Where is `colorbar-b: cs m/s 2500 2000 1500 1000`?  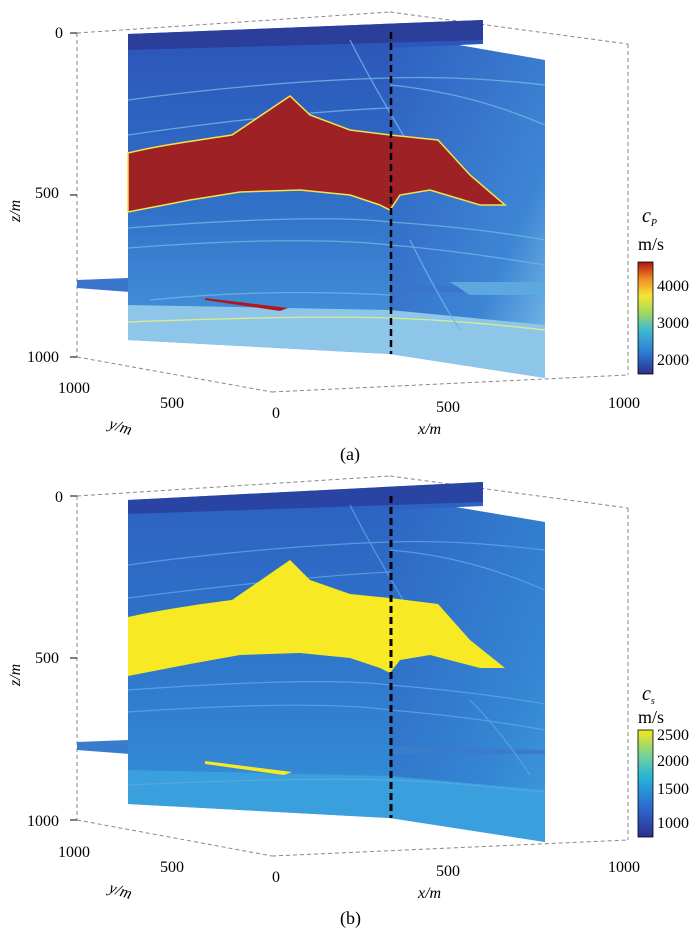
colorbar-b: cs m/s 2500 2000 1500 1000 is located at coordinates (663, 760).